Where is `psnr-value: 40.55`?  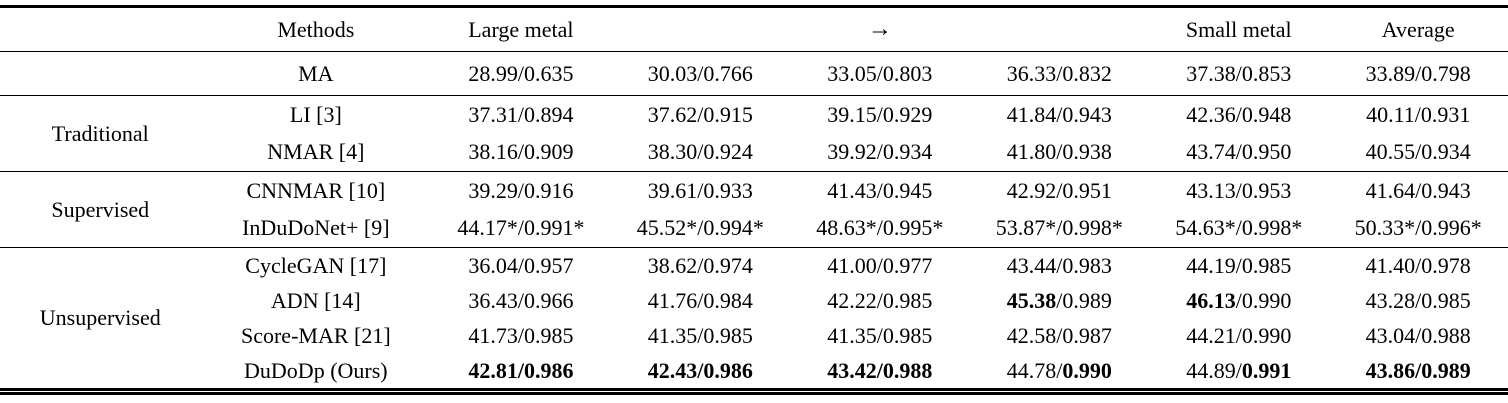 psnr-value: 40.55 is located at coordinates (1390, 152).